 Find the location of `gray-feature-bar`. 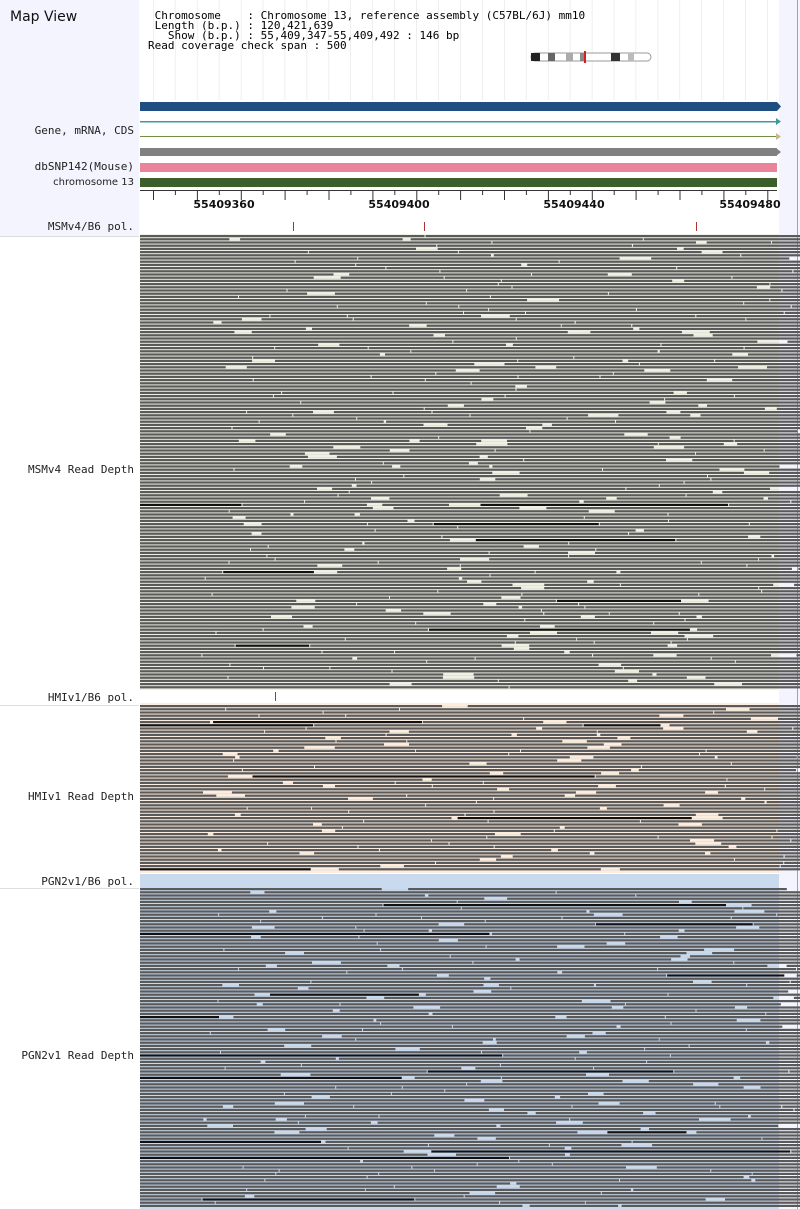

gray-feature-bar is located at coordinates (458, 152).